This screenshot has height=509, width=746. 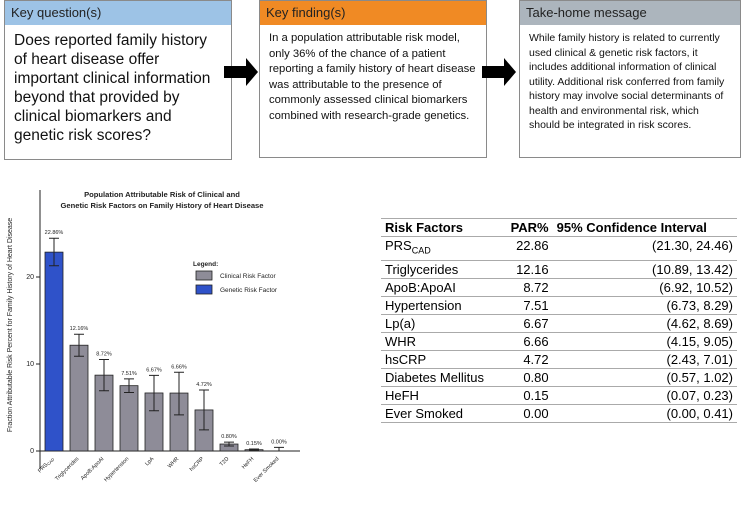 I want to click on x-tick-subscript: CAD, so click(x=51, y=462).